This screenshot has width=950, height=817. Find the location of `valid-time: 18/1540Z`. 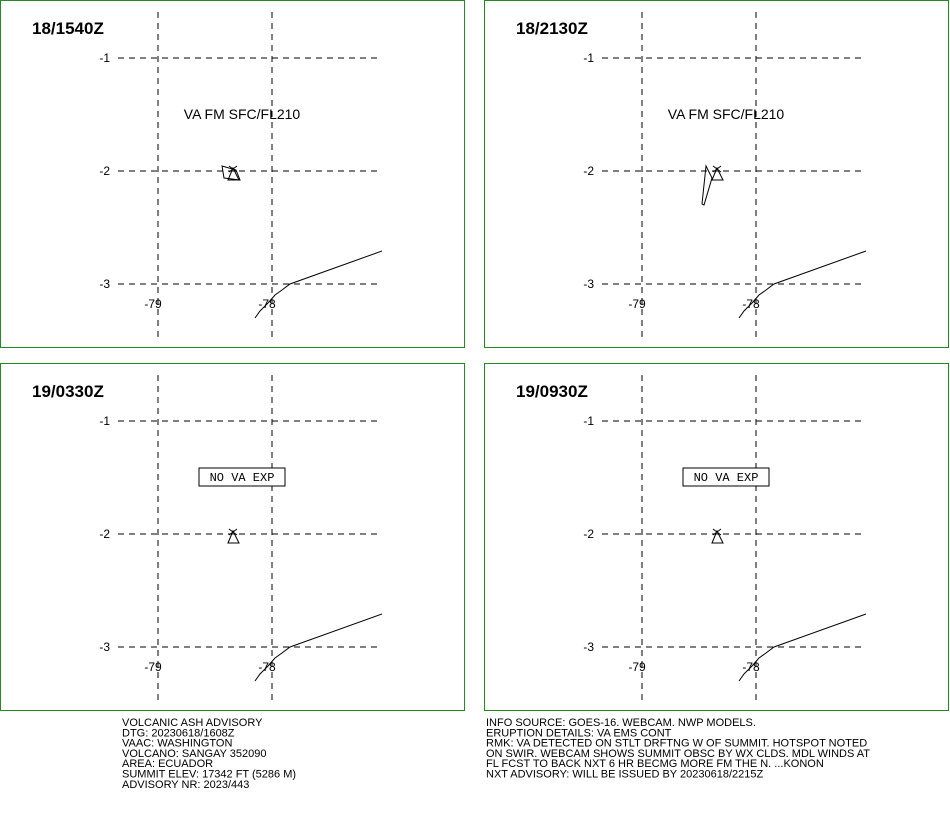

valid-time: 18/1540Z is located at coordinates (68, 28).